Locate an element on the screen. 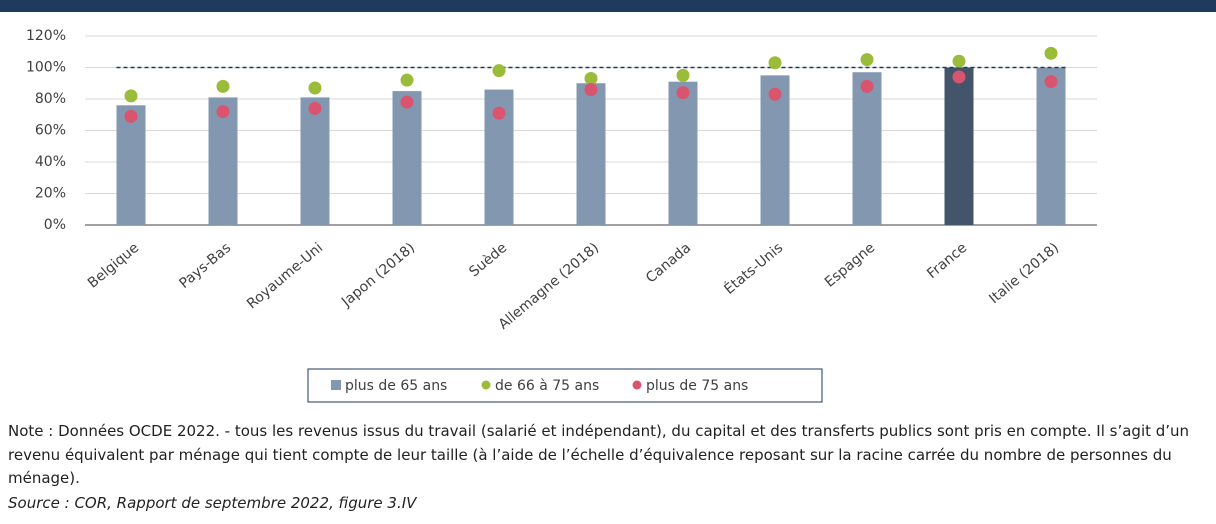  y-tick-label: 100% is located at coordinates (46, 68).